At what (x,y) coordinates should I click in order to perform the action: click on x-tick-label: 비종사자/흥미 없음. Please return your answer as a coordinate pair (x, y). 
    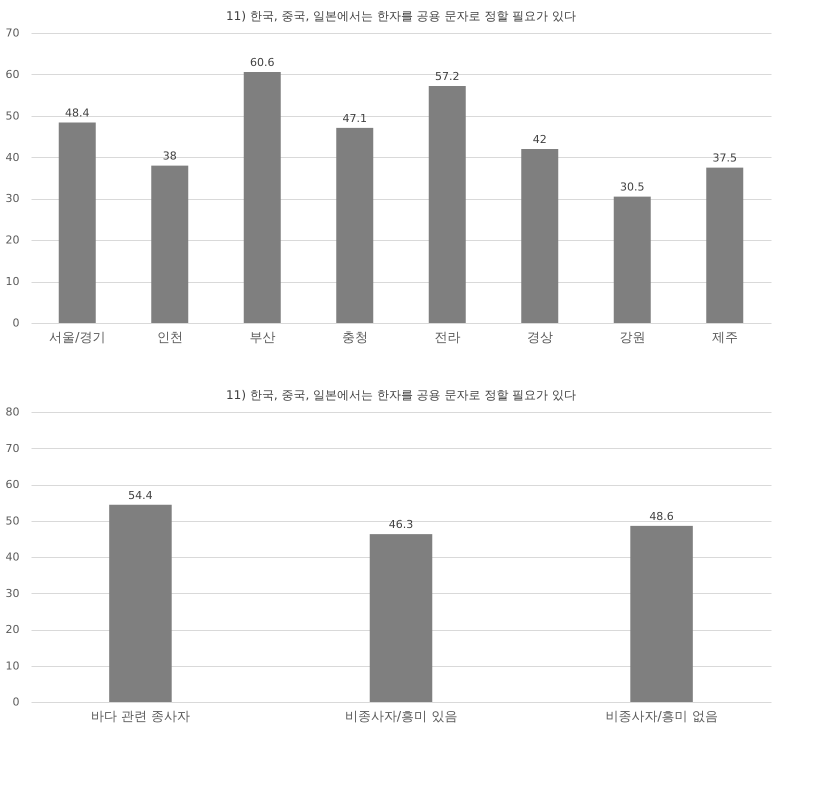
    Looking at the image, I should click on (661, 717).